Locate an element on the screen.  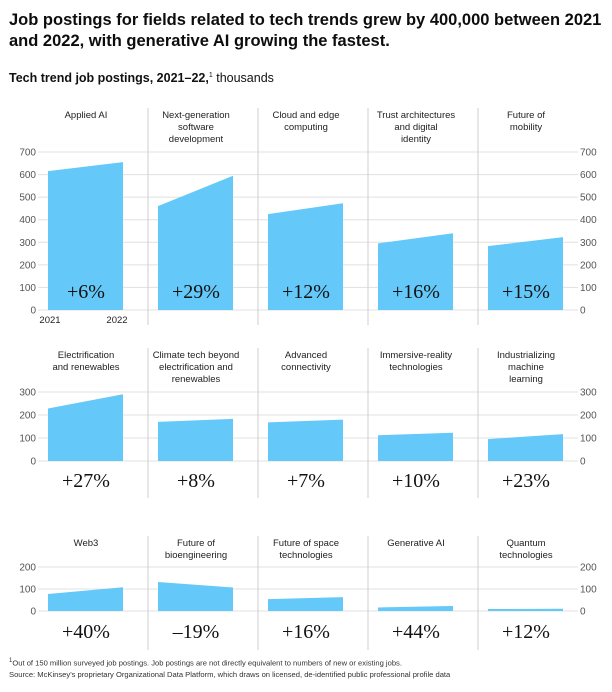
panel-label: Next-generation software development is located at coordinates (196, 127).